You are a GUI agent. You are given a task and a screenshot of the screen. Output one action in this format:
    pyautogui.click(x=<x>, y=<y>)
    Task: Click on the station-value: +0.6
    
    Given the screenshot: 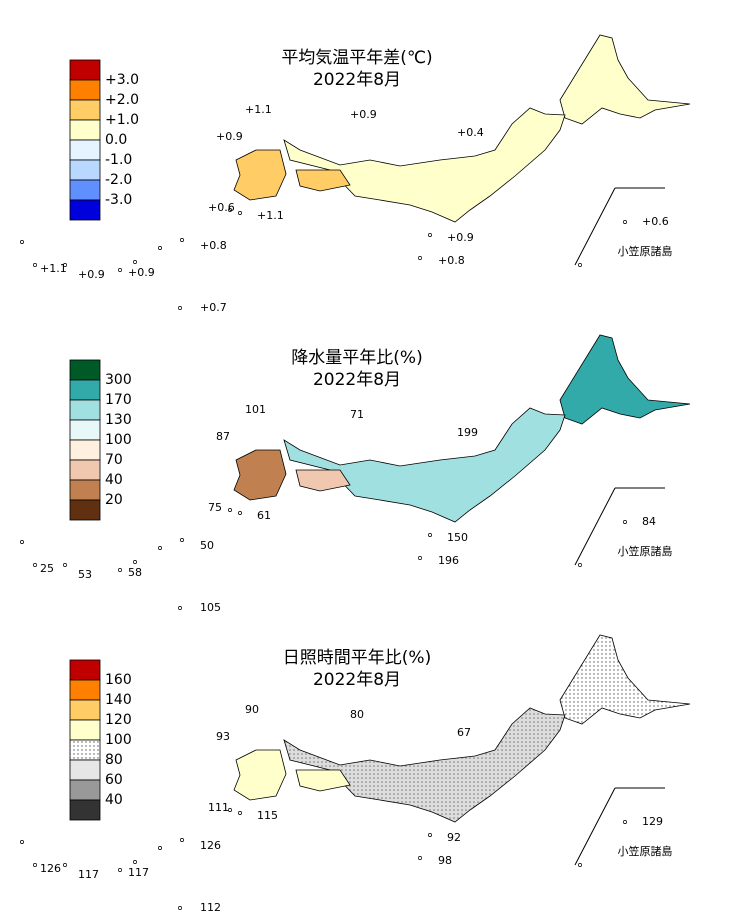 What is the action you would take?
    pyautogui.click(x=655, y=221)
    